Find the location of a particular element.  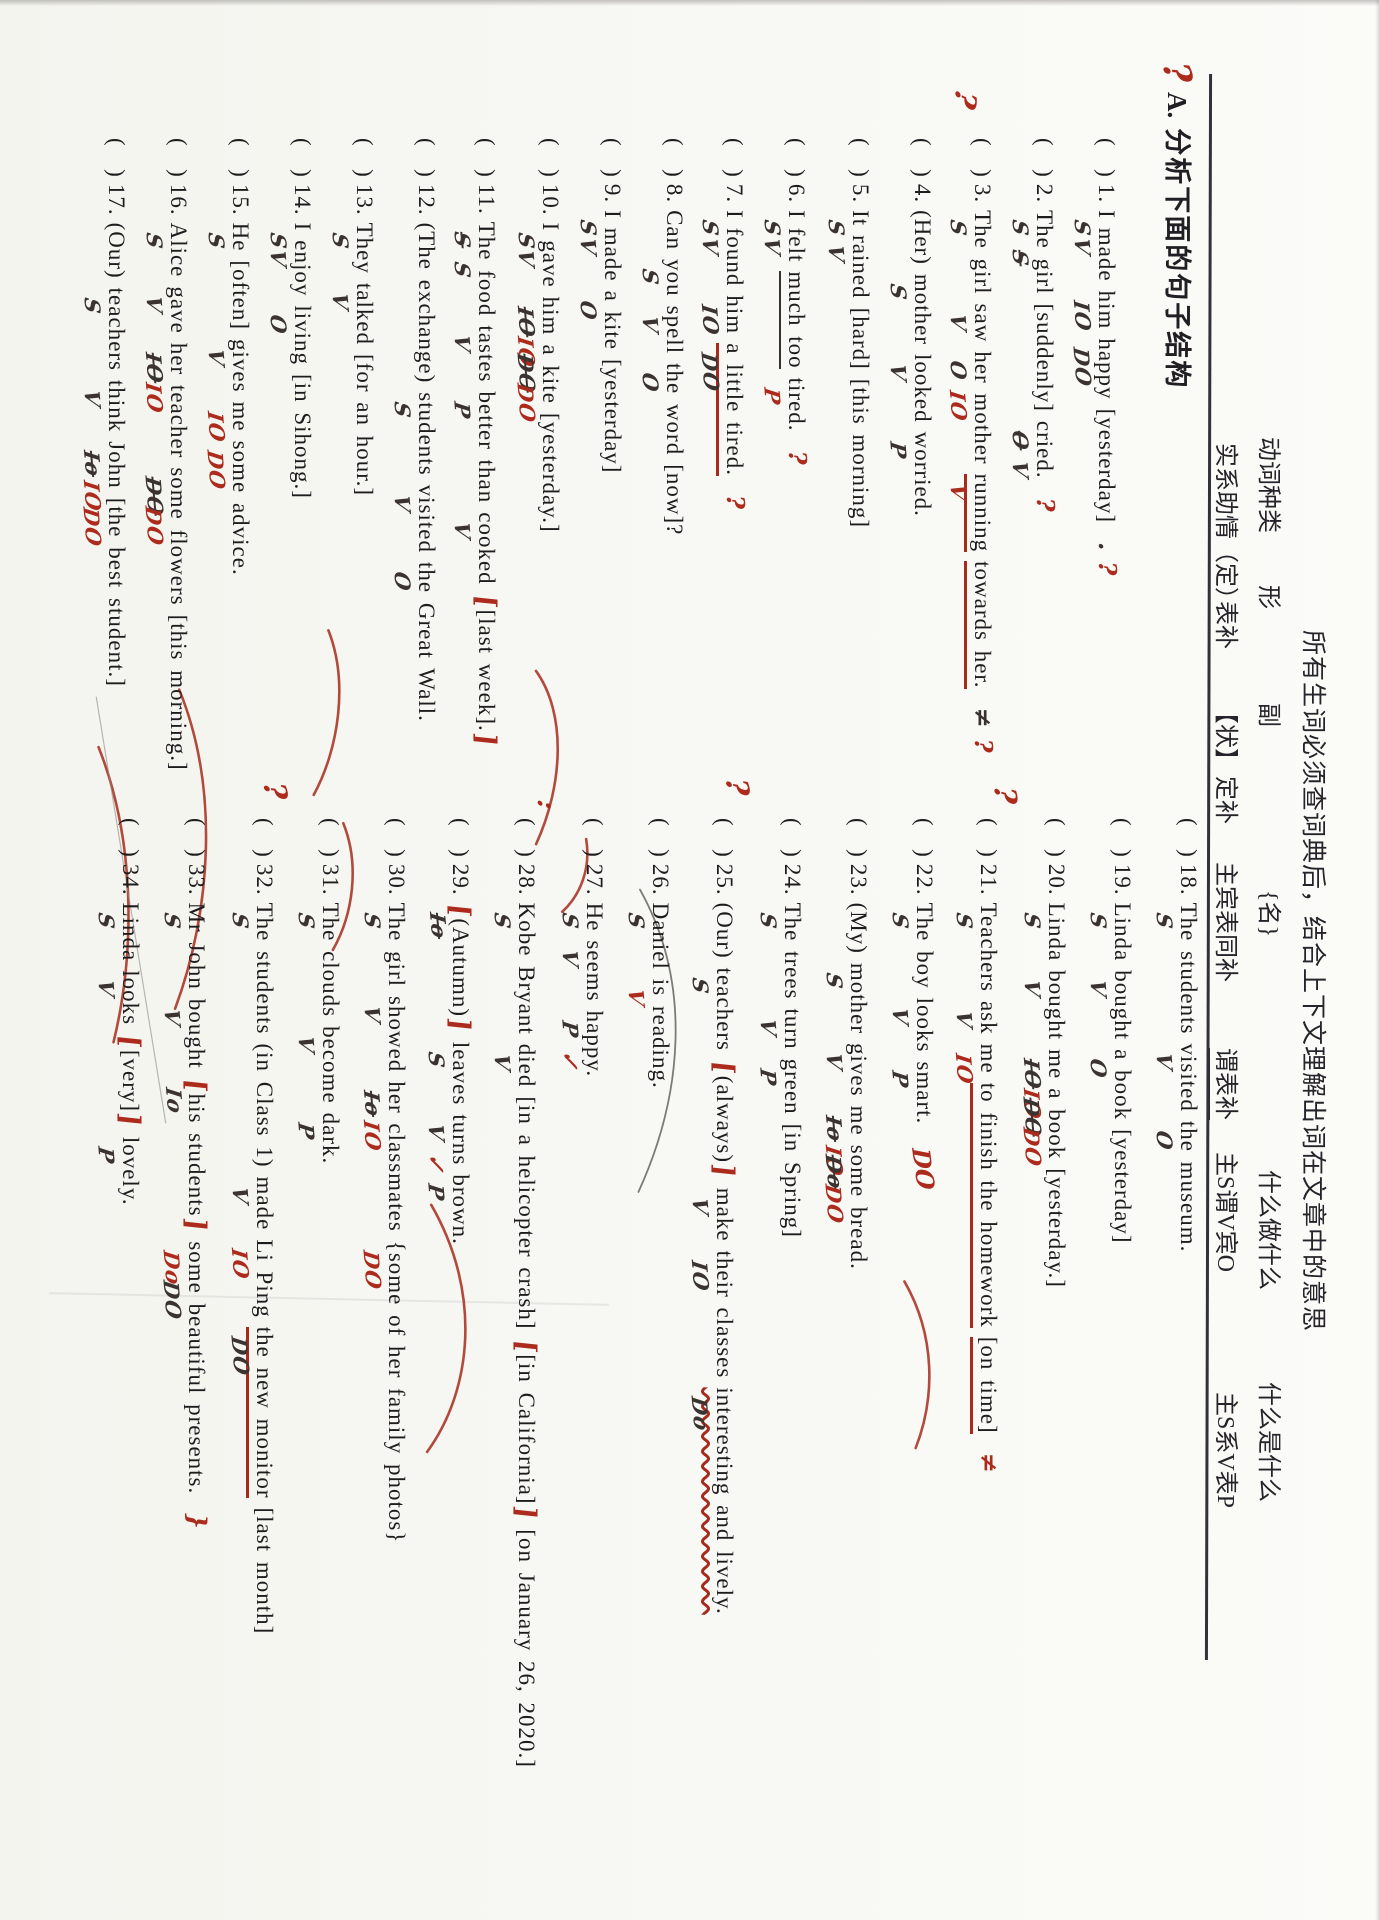

word-token: {some of her family photos} DO is located at coordinates (383, 1392).